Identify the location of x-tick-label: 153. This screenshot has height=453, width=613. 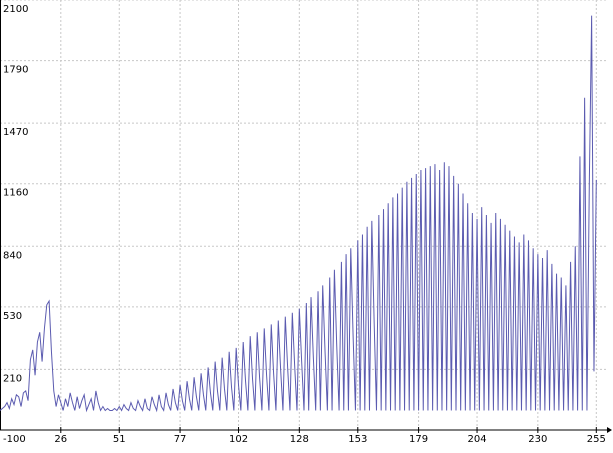
(357, 439).